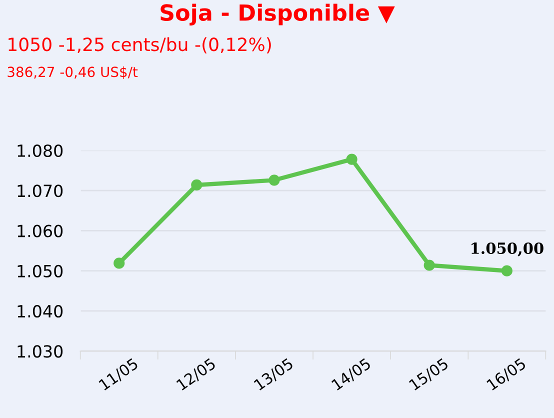 This screenshot has width=554, height=418. What do you see at coordinates (139, 45) in the screenshot?
I see `chart-subtitle: 1050 -1,25 cents/bu -(0,12%)` at bounding box center [139, 45].